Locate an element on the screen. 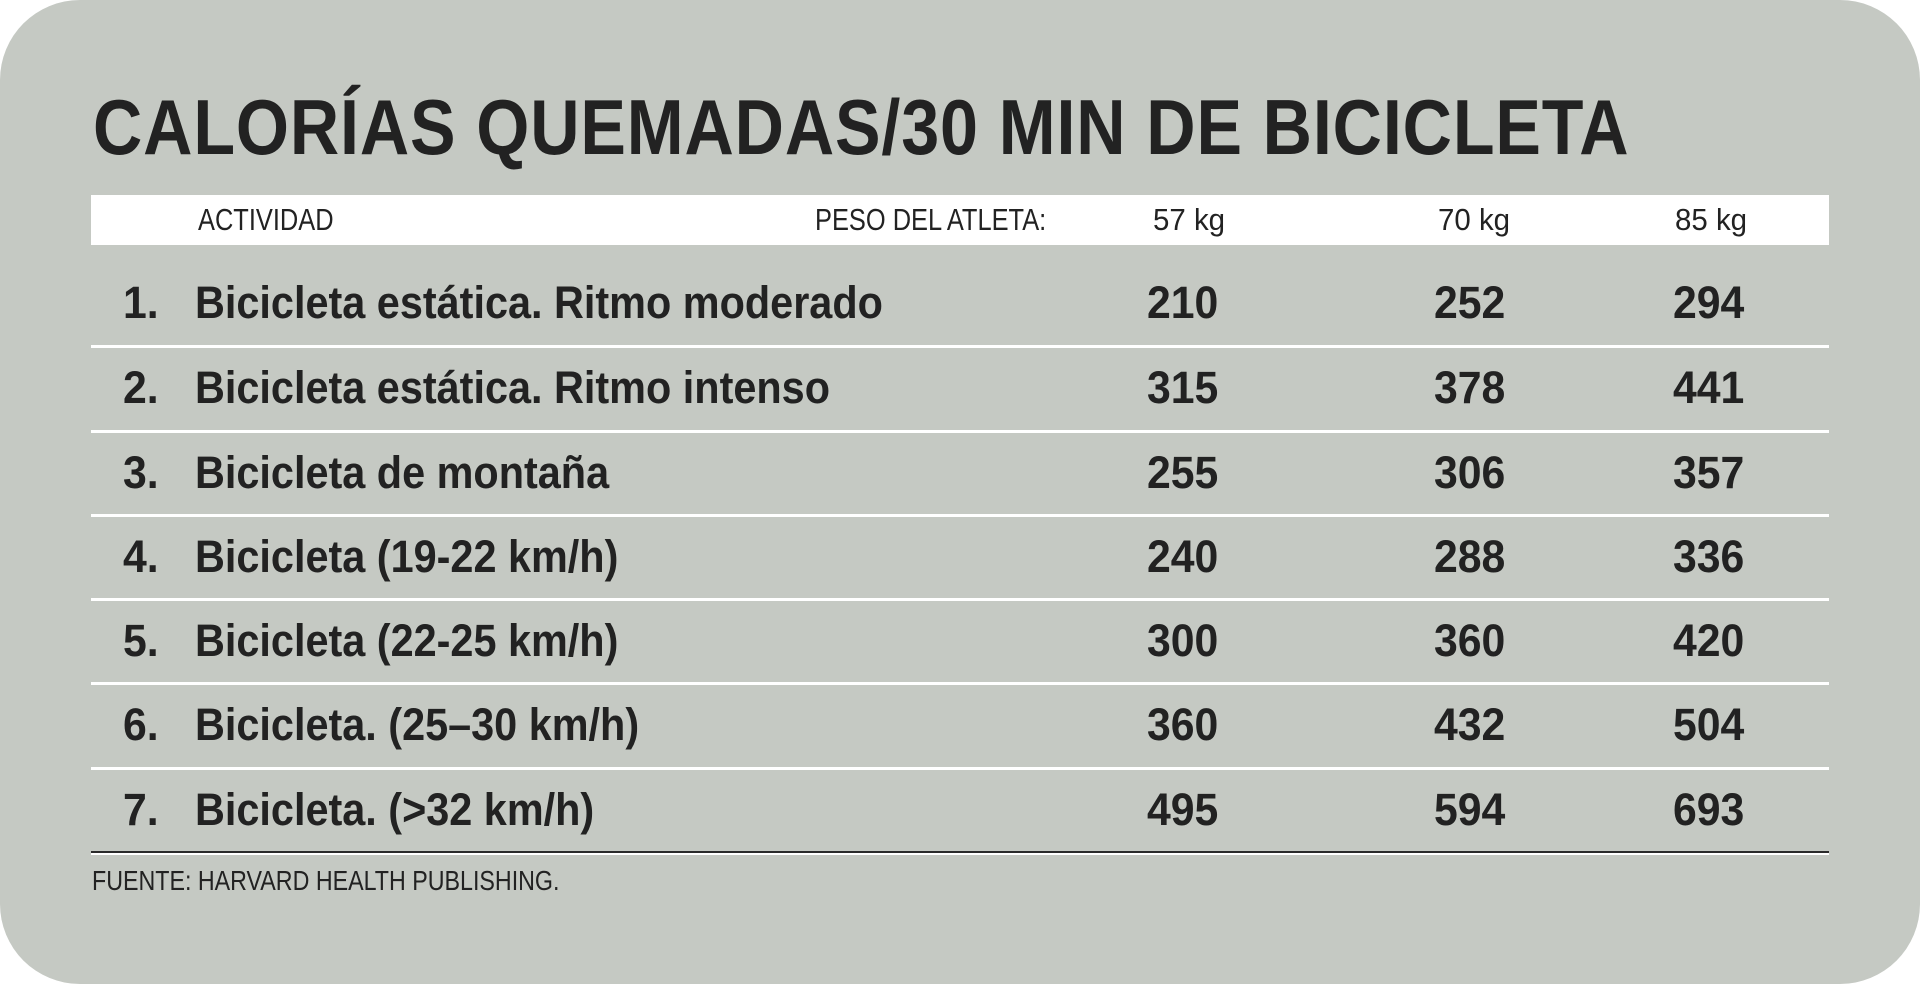 The height and width of the screenshot is (984, 1920). row-value-70kg: 288 is located at coordinates (1470, 556).